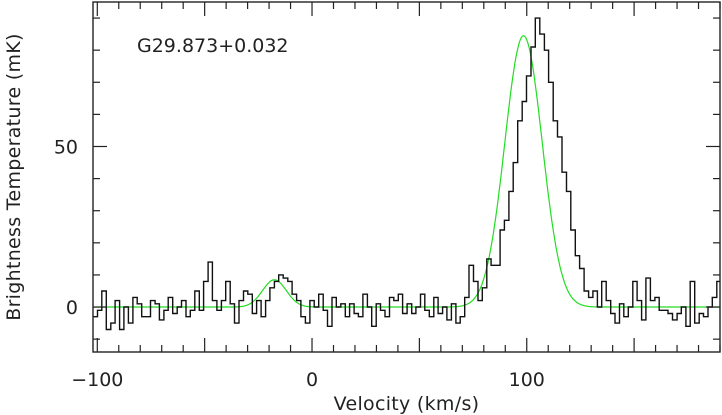 The height and width of the screenshot is (415, 722). What do you see at coordinates (14, 177) in the screenshot?
I see `y-axis-title: Brightness Temperature (mK)` at bounding box center [14, 177].